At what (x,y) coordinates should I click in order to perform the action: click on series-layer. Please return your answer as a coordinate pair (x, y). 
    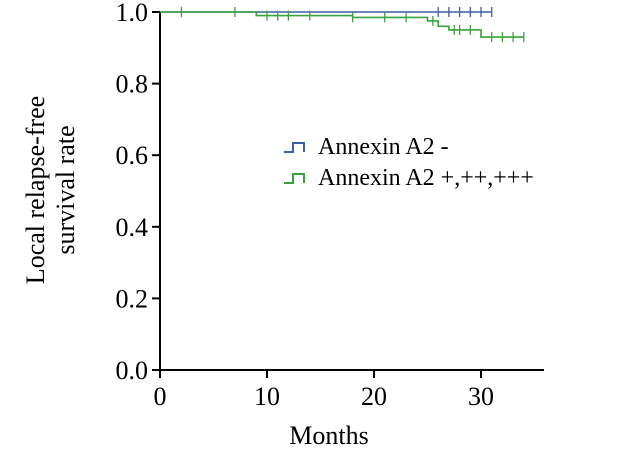
    Looking at the image, I should click on (342, 25).